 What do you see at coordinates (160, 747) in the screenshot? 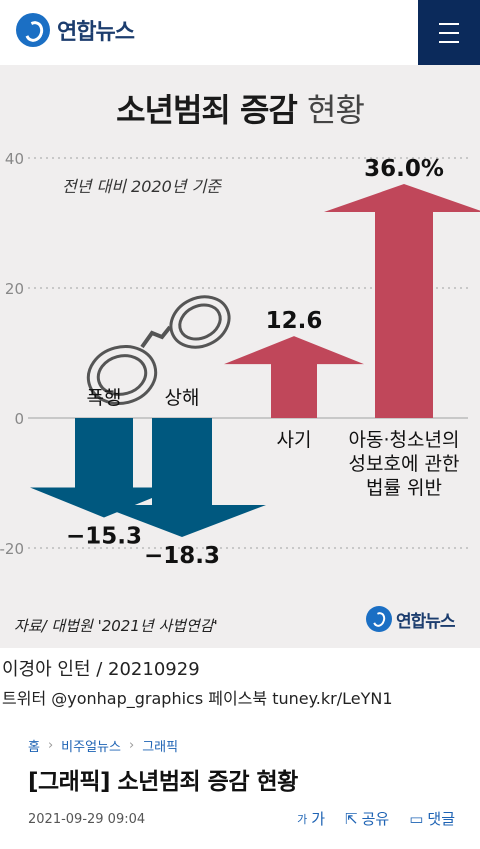
I see `breadcrumb-graphic: 그래픽` at bounding box center [160, 747].